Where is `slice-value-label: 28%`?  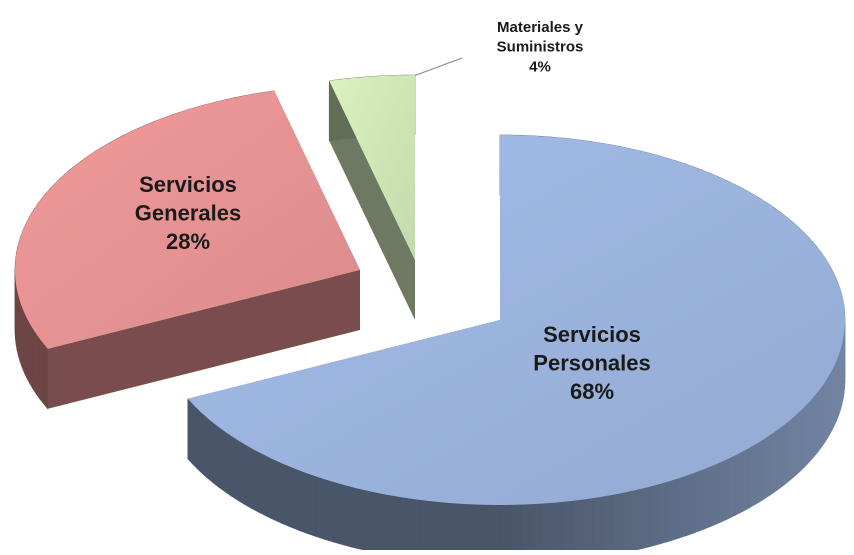 slice-value-label: 28% is located at coordinates (188, 241).